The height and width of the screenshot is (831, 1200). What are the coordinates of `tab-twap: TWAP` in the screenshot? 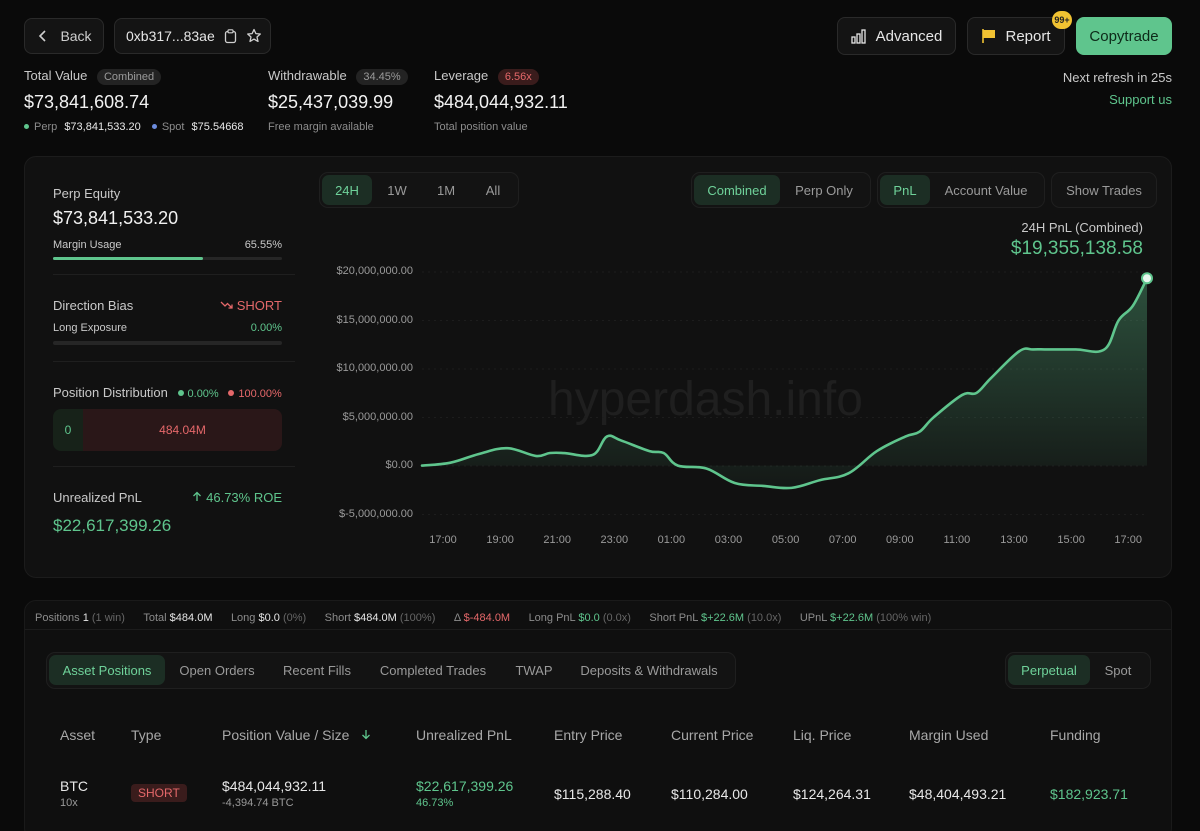 It's located at (534, 670).